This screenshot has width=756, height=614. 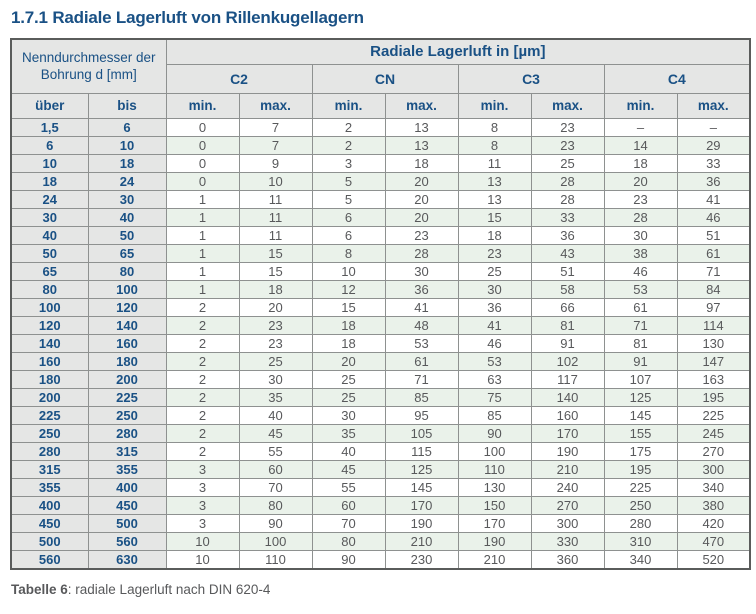 I want to click on table-row: 30 40 1 11 6 20 15 33 28 46, so click(x=380, y=217).